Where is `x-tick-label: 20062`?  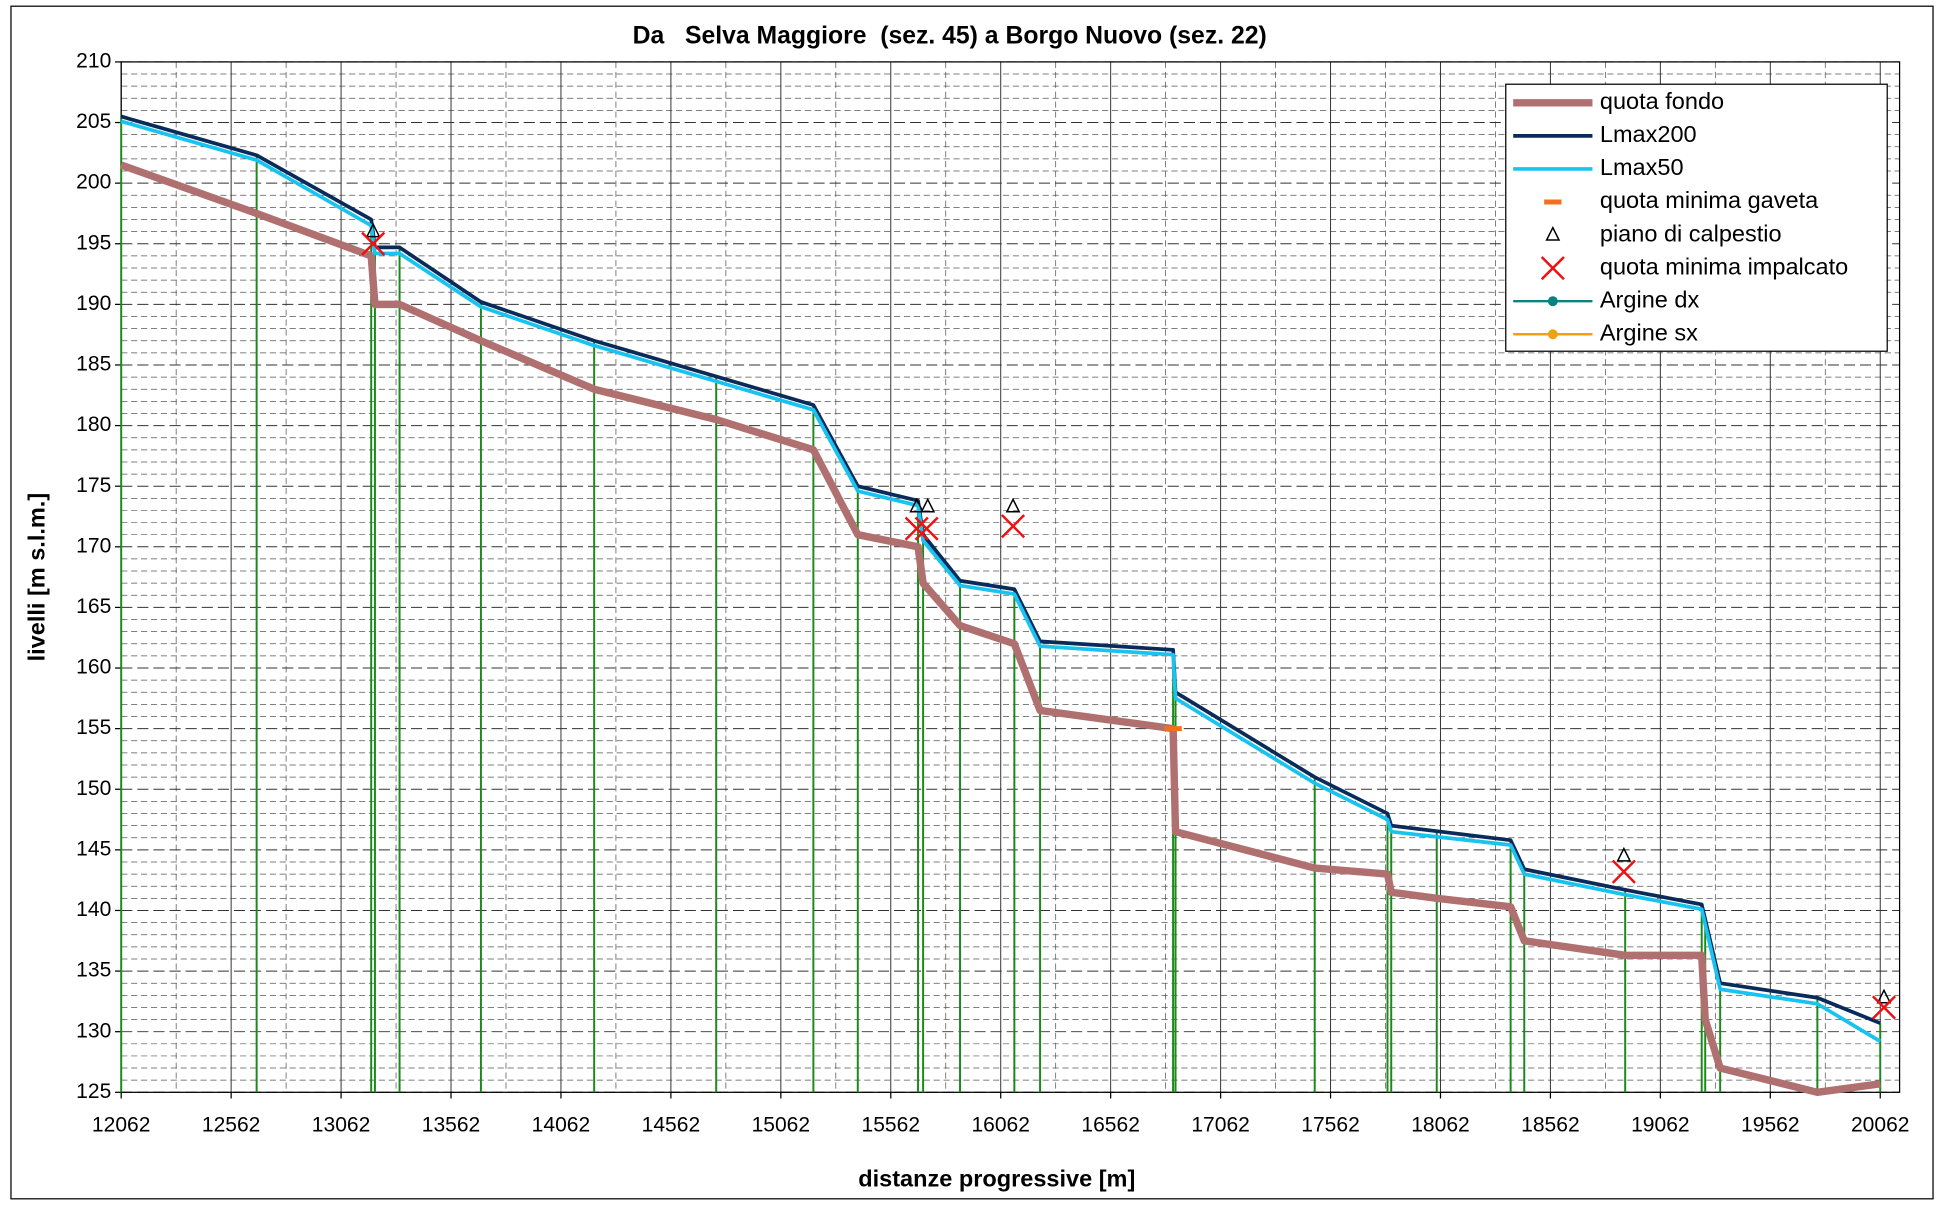
x-tick-label: 20062 is located at coordinates (1880, 1124).